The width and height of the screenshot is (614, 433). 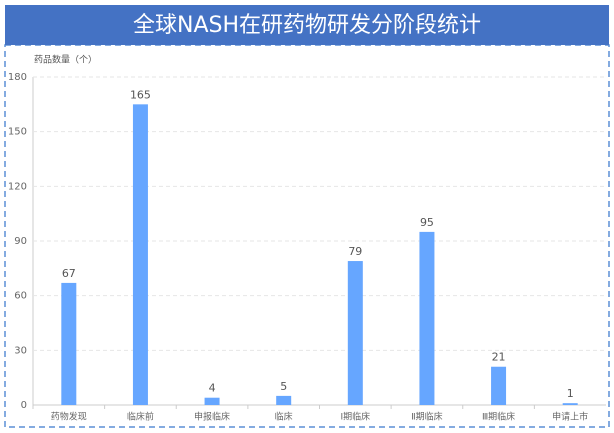 What do you see at coordinates (20, 350) in the screenshot?
I see `y-tick-label: 30` at bounding box center [20, 350].